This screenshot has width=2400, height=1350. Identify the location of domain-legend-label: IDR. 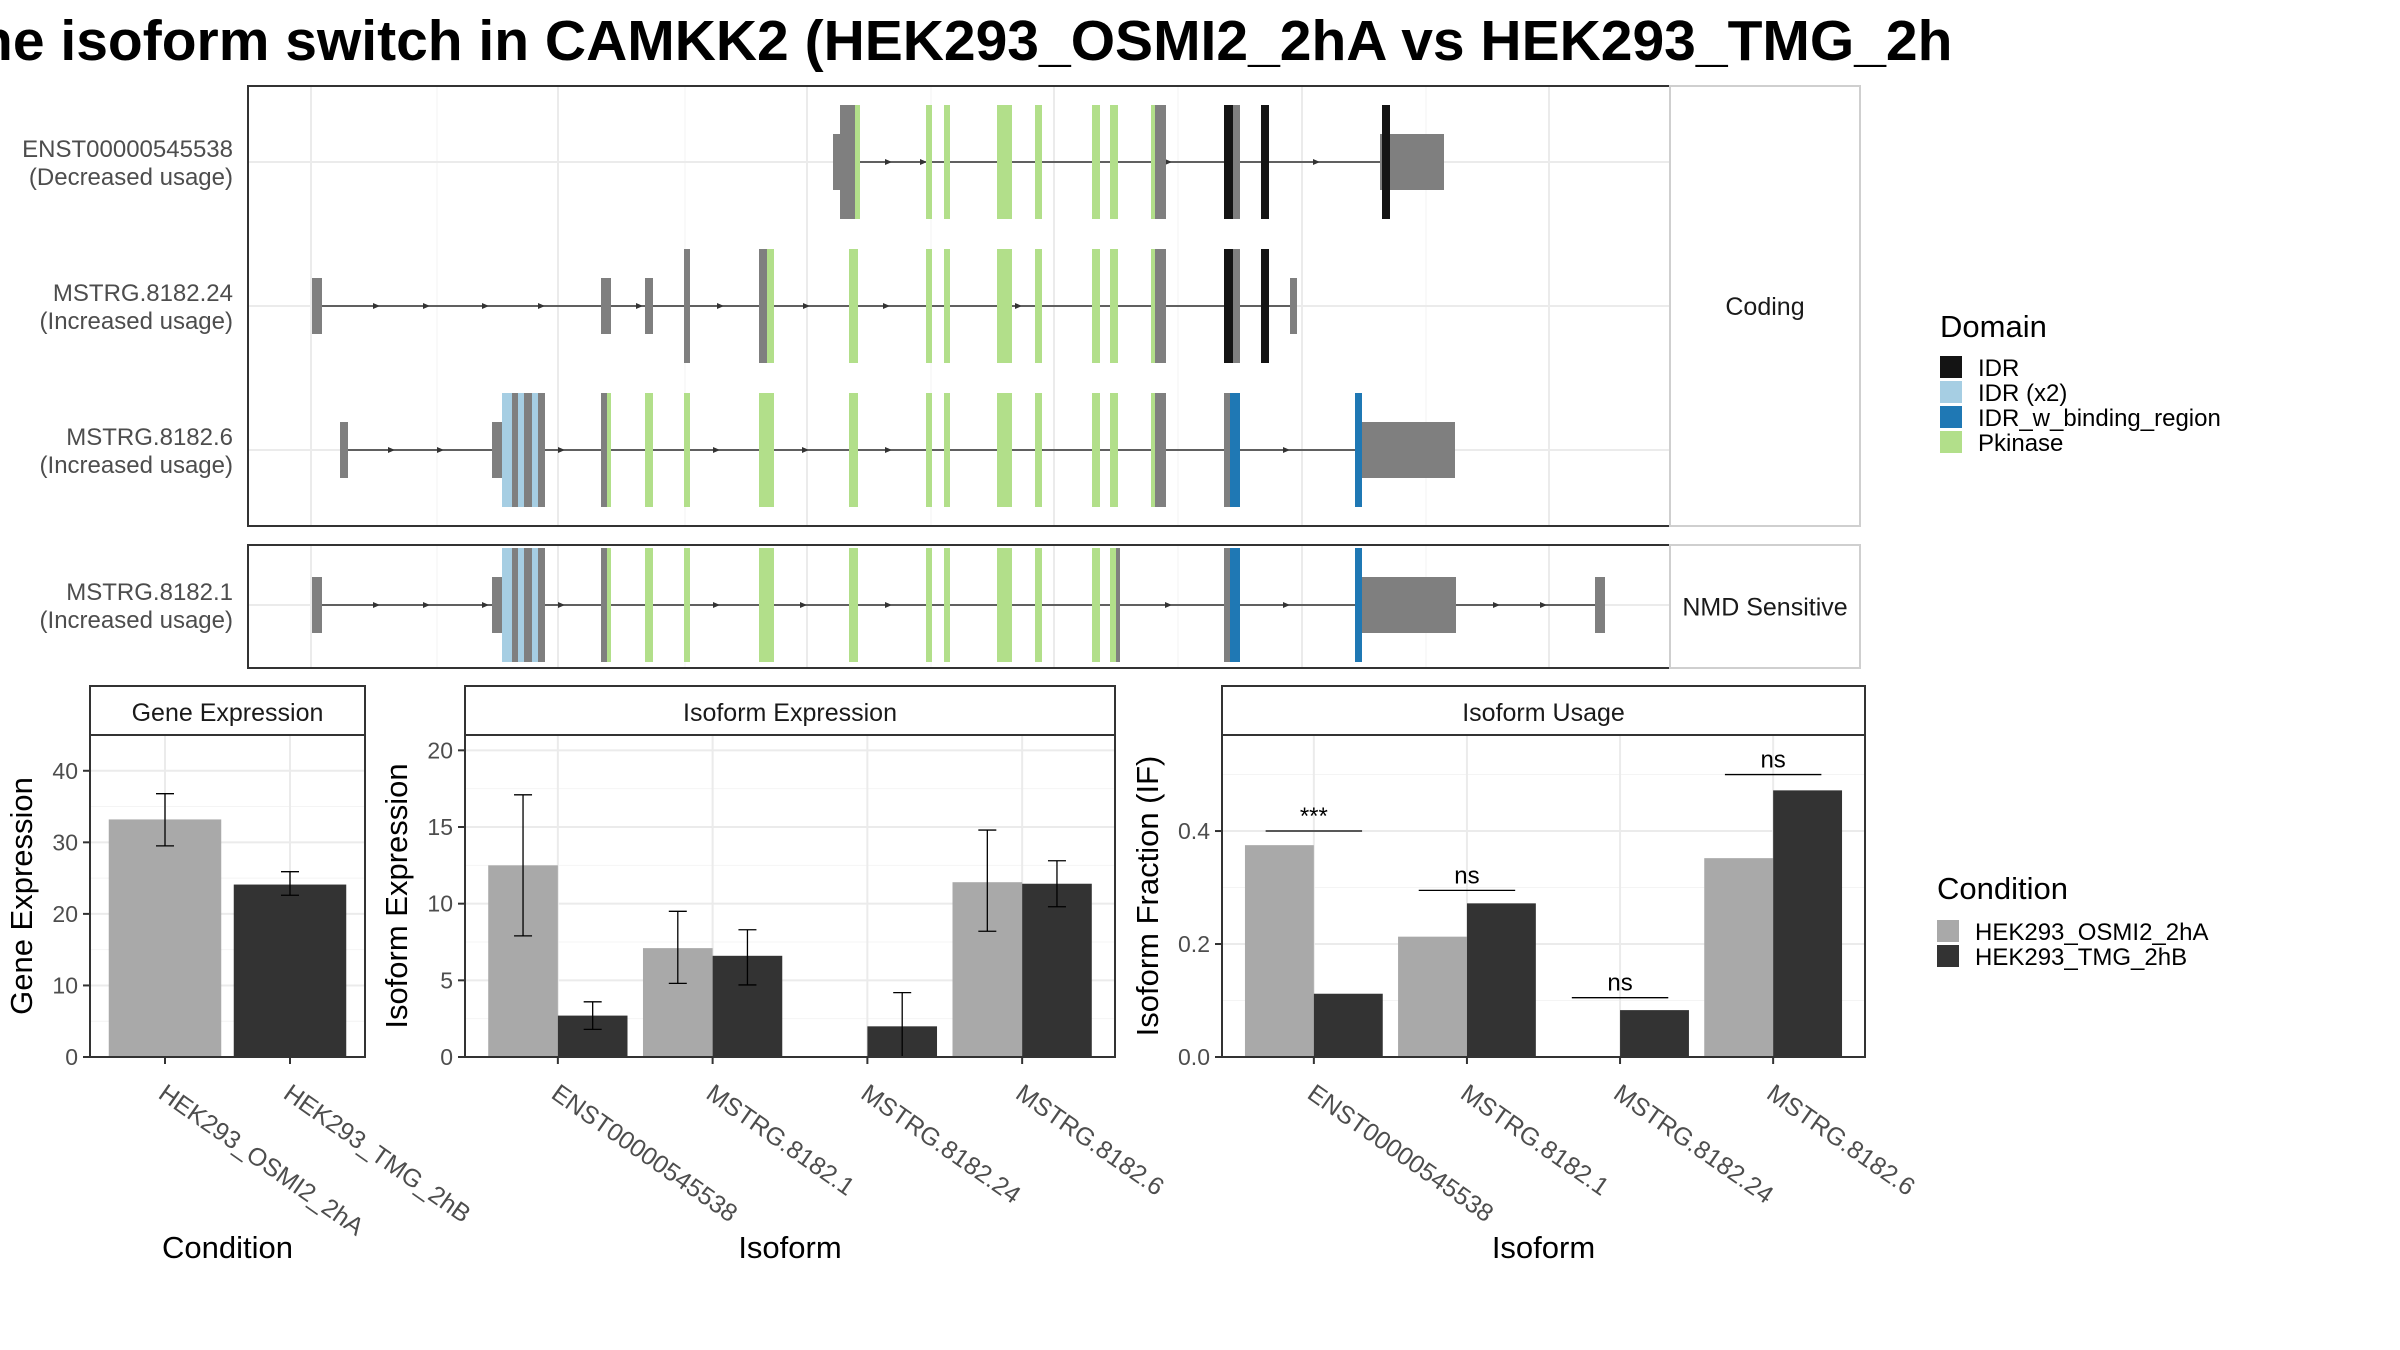
(1998, 368).